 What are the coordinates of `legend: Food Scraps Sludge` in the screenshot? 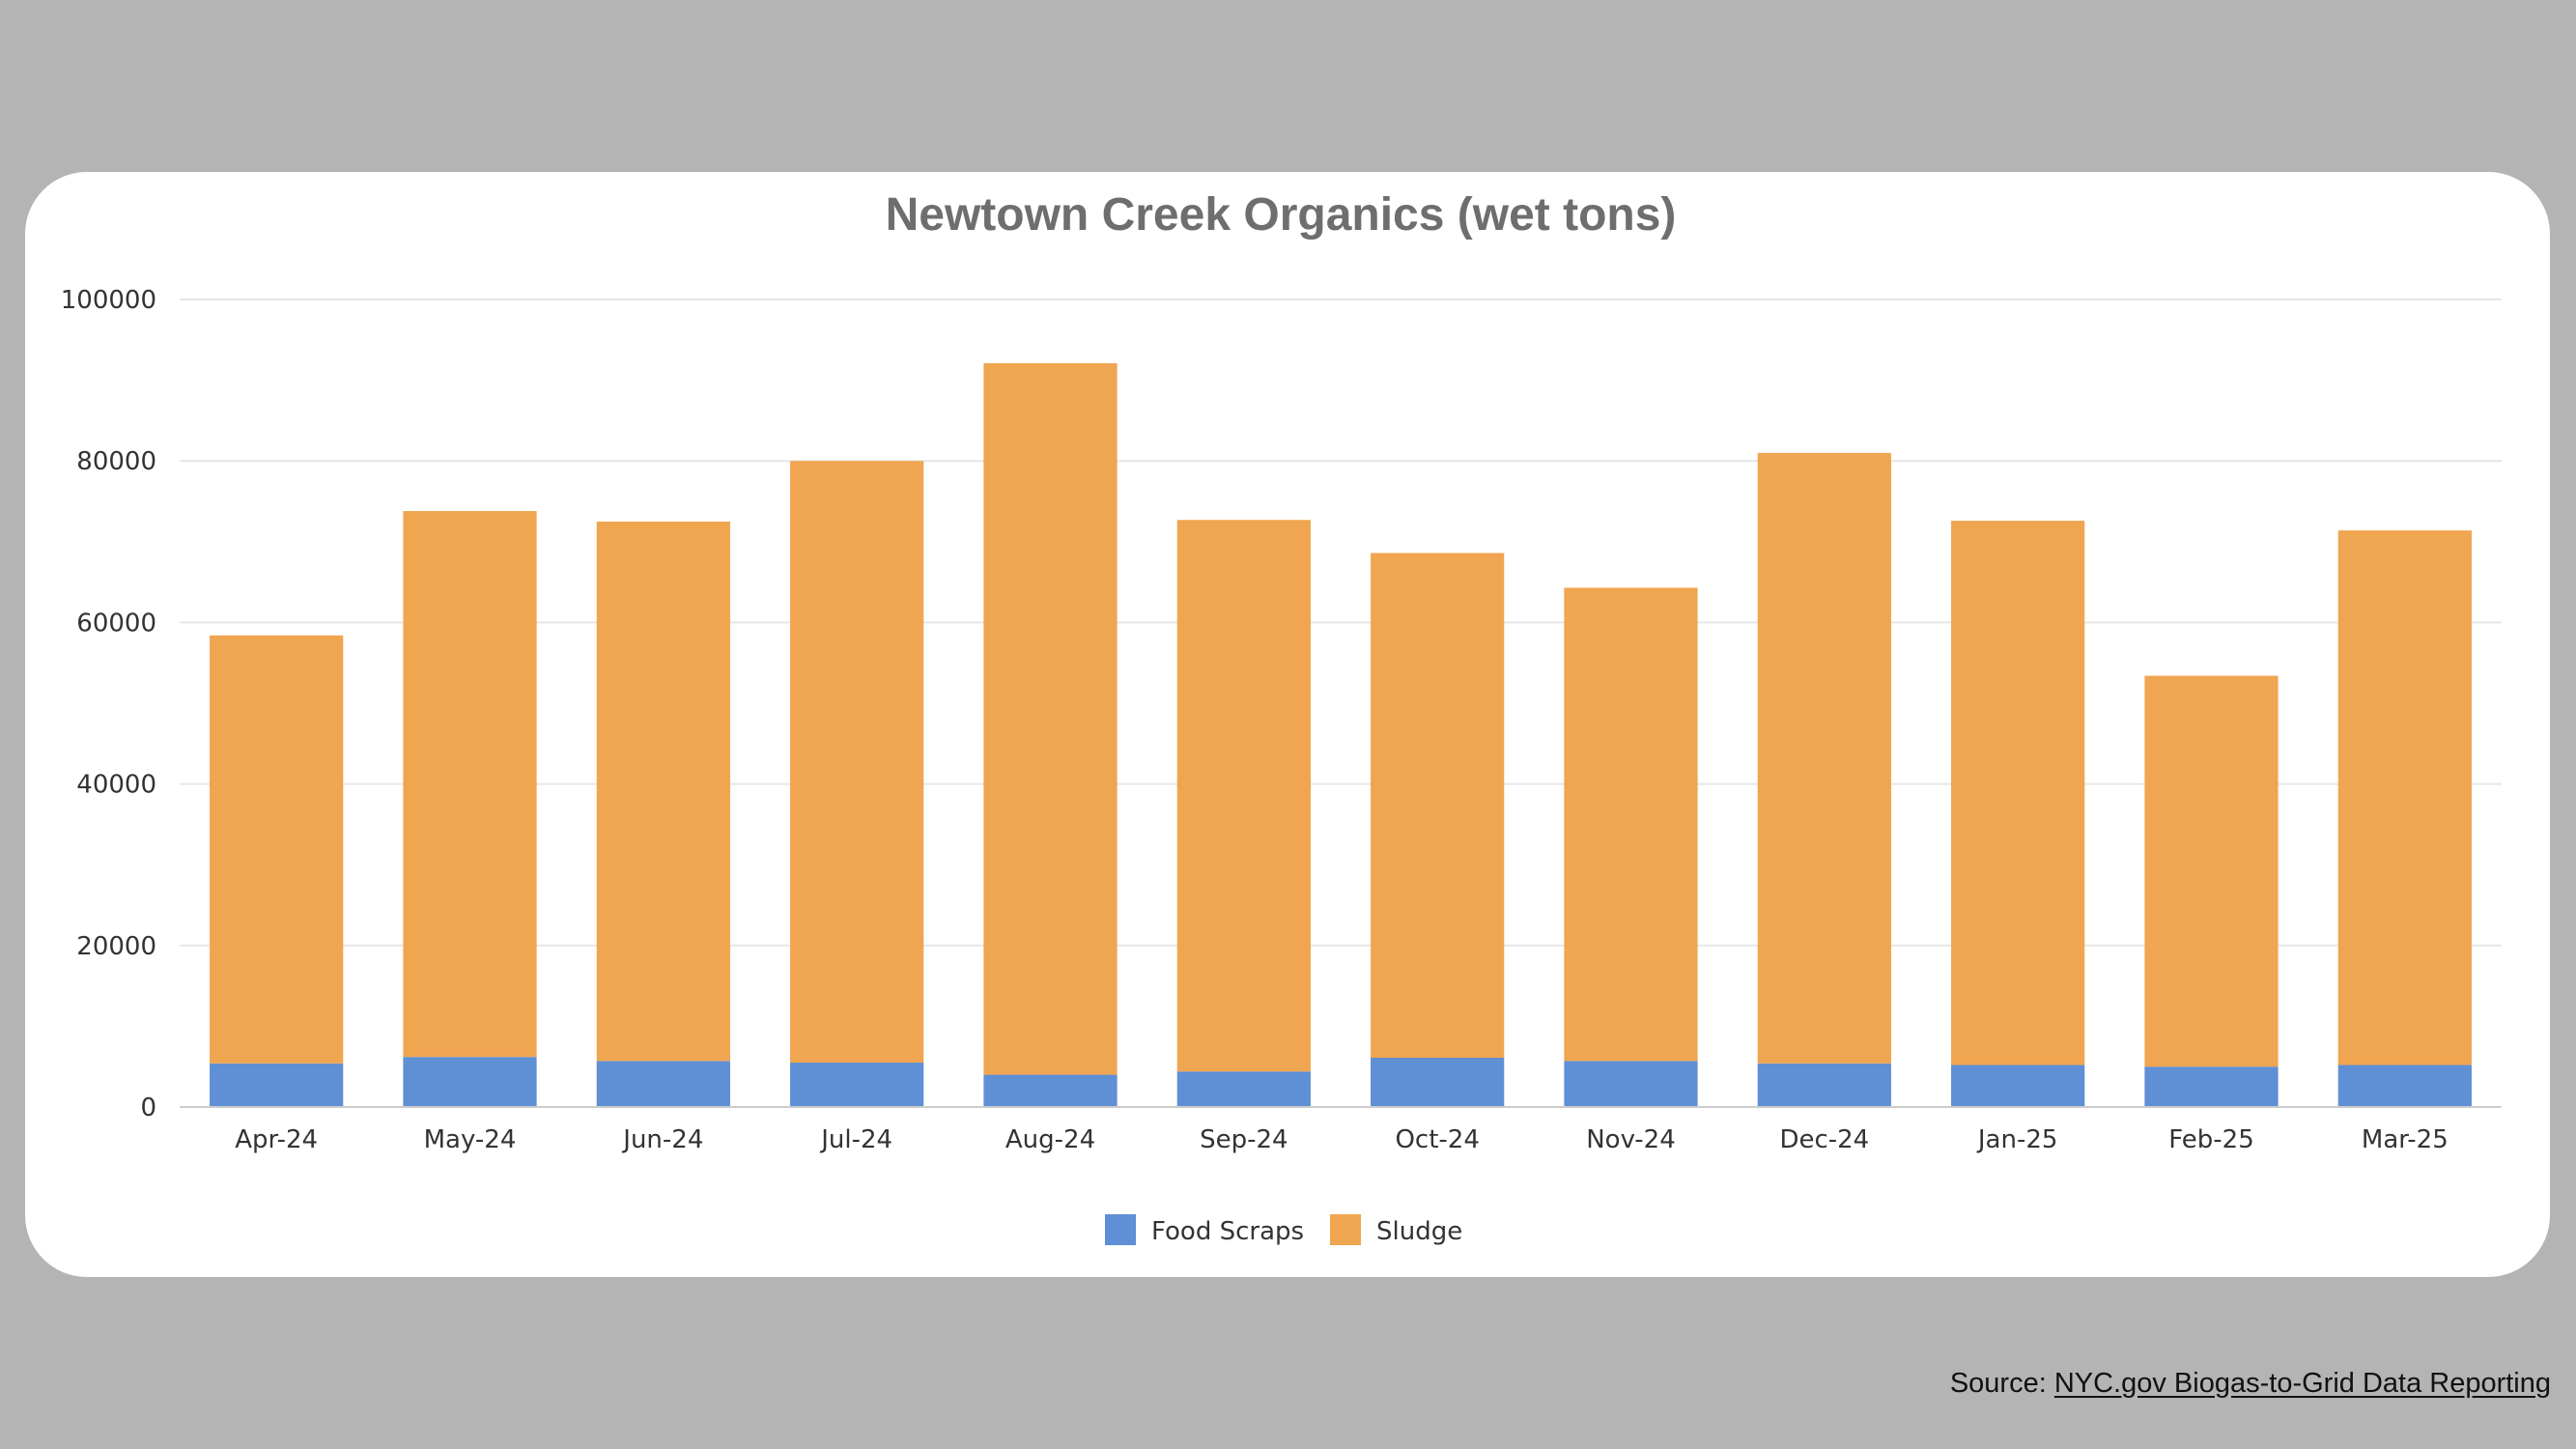 It's located at (1283, 1230).